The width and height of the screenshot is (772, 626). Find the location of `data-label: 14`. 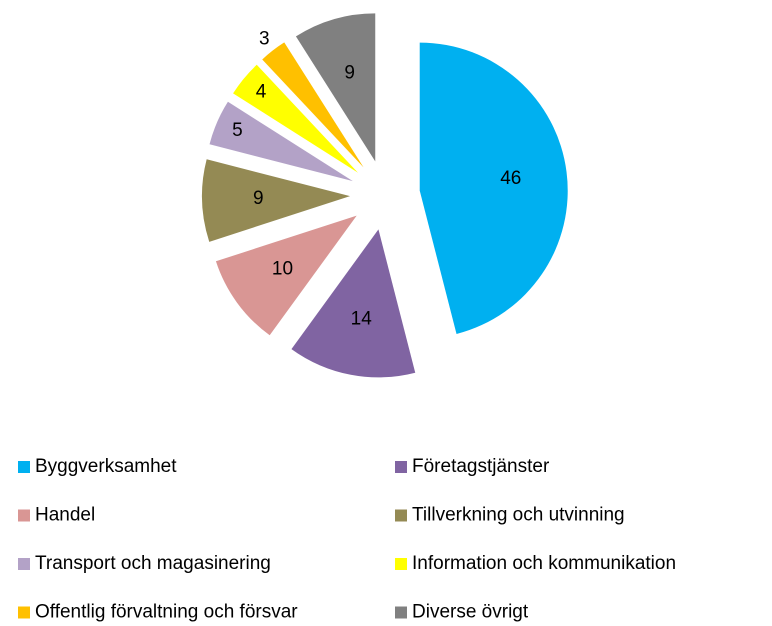

data-label: 14 is located at coordinates (362, 319).